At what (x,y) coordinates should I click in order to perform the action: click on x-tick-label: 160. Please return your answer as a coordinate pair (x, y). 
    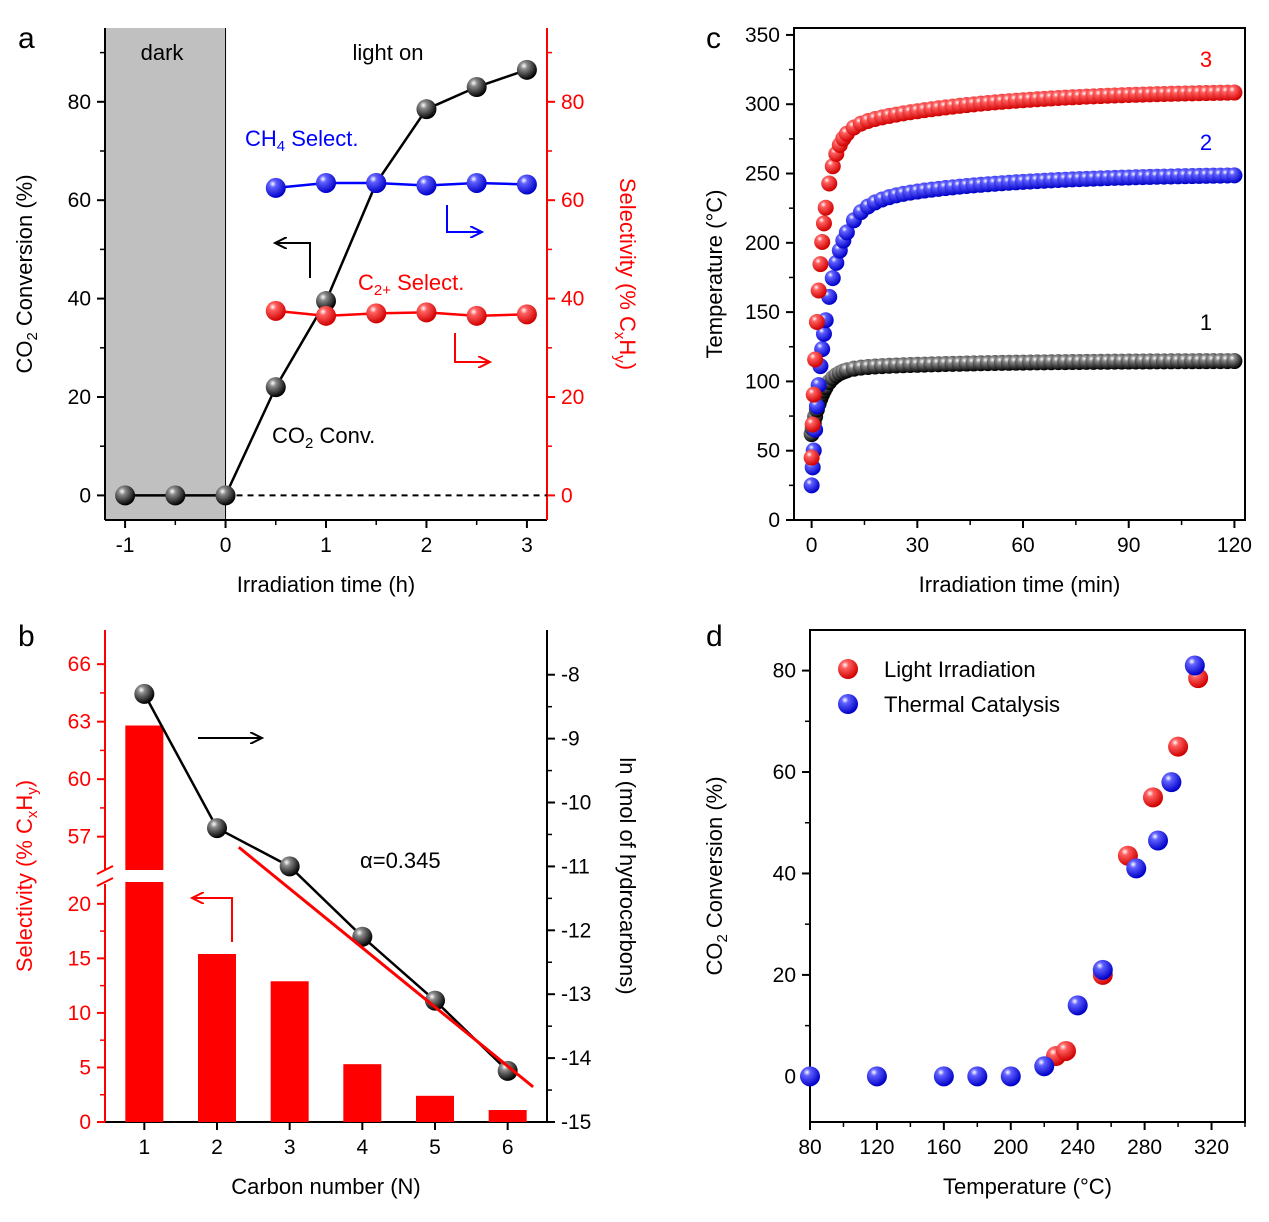
    Looking at the image, I should click on (943, 1147).